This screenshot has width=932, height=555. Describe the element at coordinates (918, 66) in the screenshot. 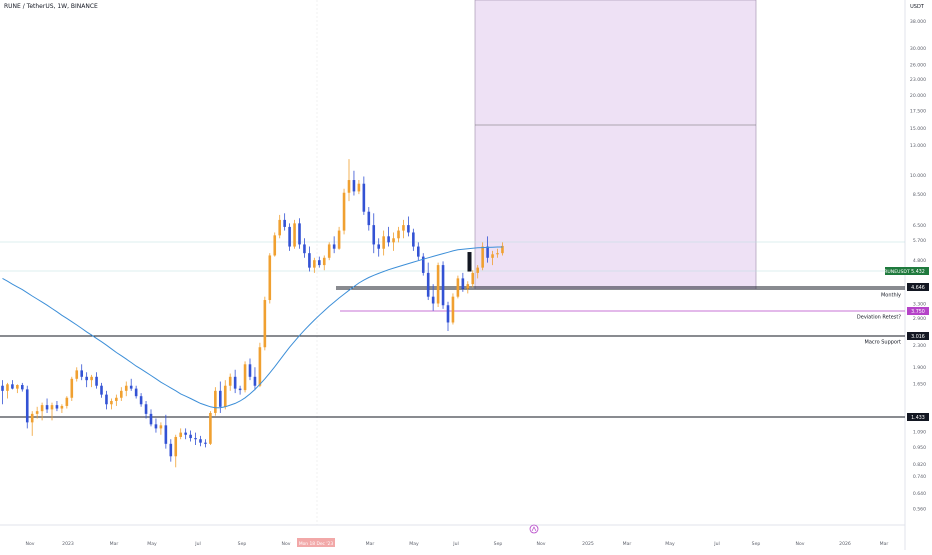

I see `price-axis-tick: 26.000` at that location.